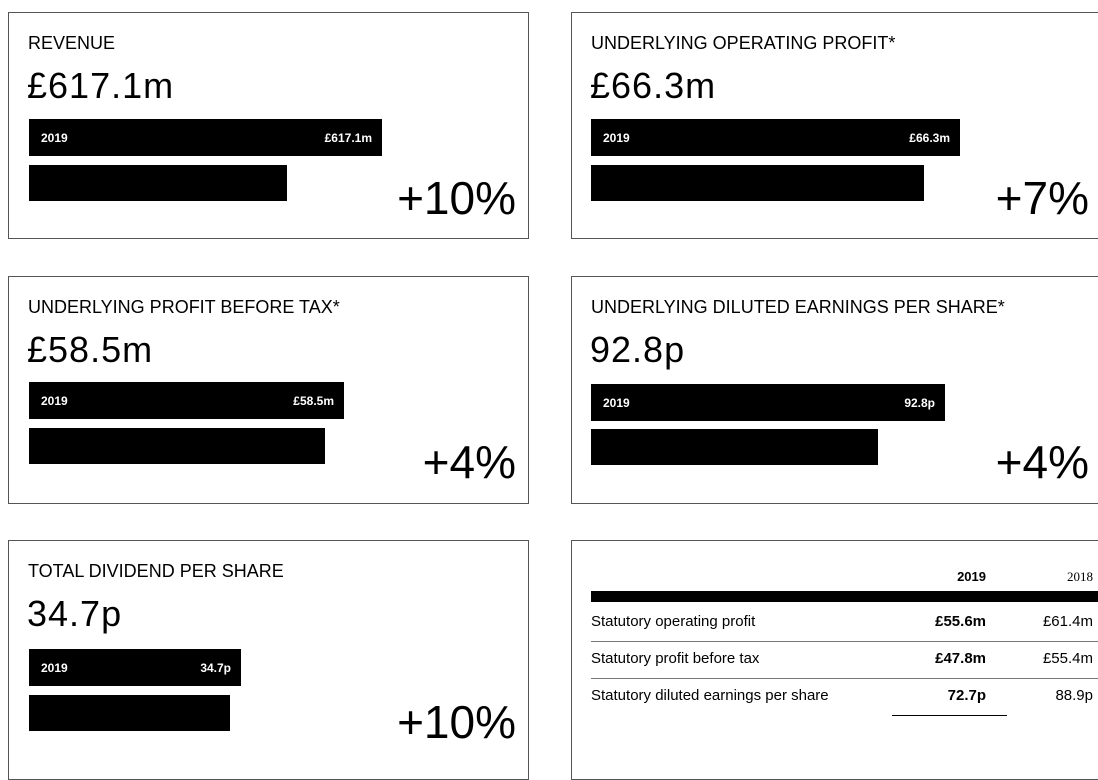 The height and width of the screenshot is (780, 1098). Describe the element at coordinates (205, 137) in the screenshot. I see `bar-2019: 2019 £617.1m` at that location.